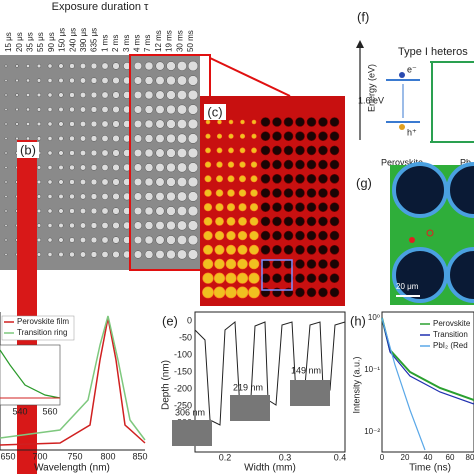 The height and width of the screenshot is (474, 474). What do you see at coordinates (358, 320) in the screenshot?
I see `panel-label: (h)` at bounding box center [358, 320].